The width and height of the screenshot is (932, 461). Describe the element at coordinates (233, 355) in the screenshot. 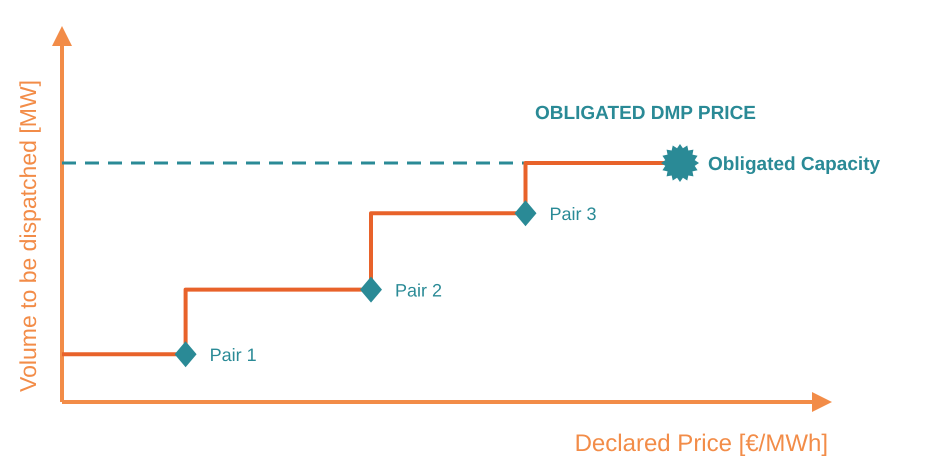

I see `annotation: Pair 1` at that location.